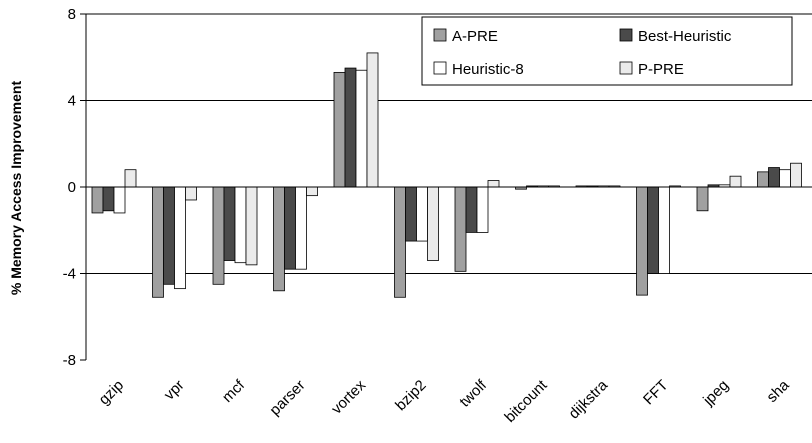 The width and height of the screenshot is (812, 443). What do you see at coordinates (174, 390) in the screenshot?
I see `x-tick-label-vpr: vpr` at bounding box center [174, 390].